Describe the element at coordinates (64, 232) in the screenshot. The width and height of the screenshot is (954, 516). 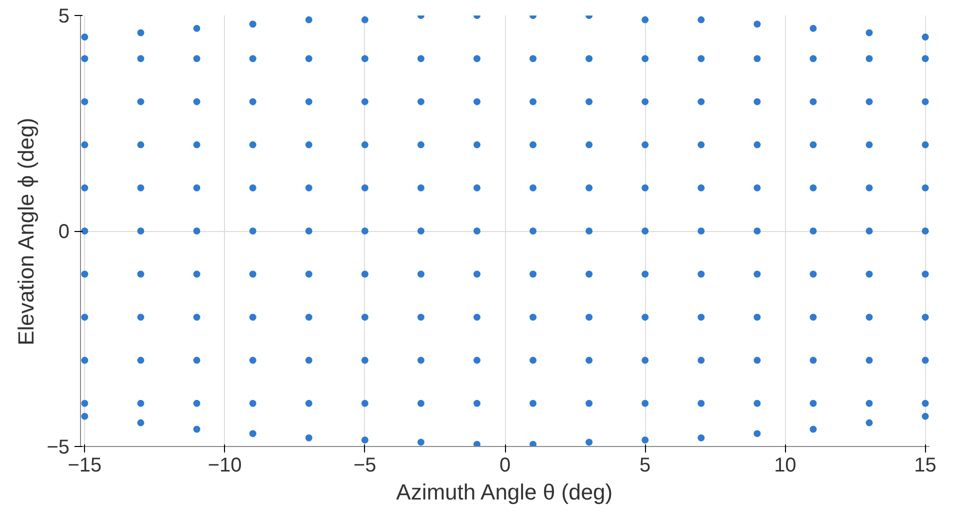
I see `y-tick-label: 0` at that location.